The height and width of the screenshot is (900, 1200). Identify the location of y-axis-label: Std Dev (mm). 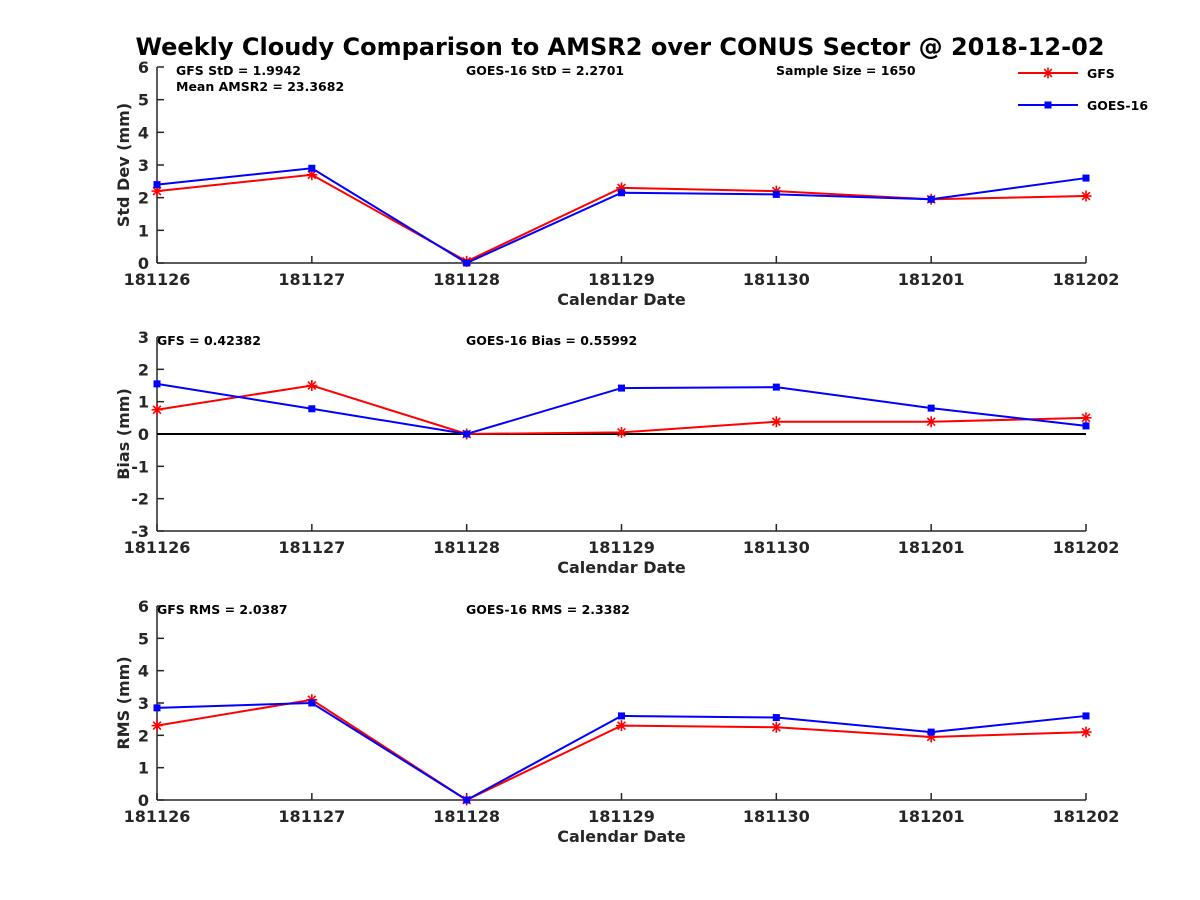
(123, 165).